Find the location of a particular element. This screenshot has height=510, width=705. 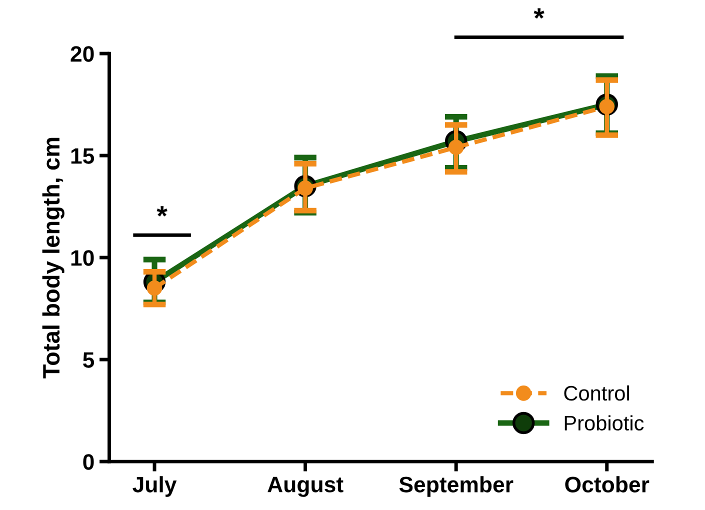

x-tick-label: July is located at coordinates (154, 486).